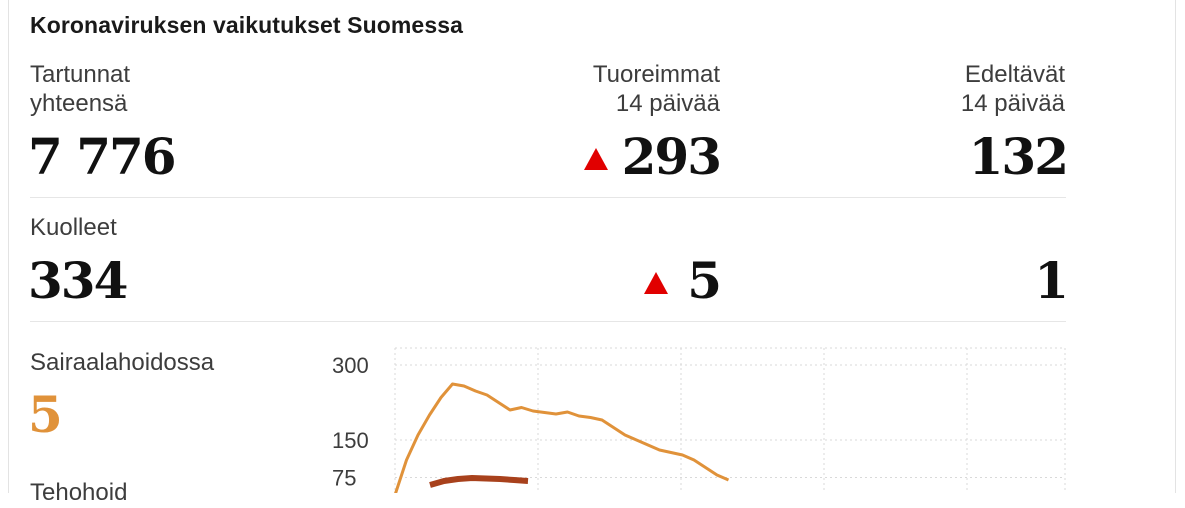 The image size is (1185, 508). What do you see at coordinates (667, 103) in the screenshot?
I see `recent-label-line2: 14 päivää` at bounding box center [667, 103].